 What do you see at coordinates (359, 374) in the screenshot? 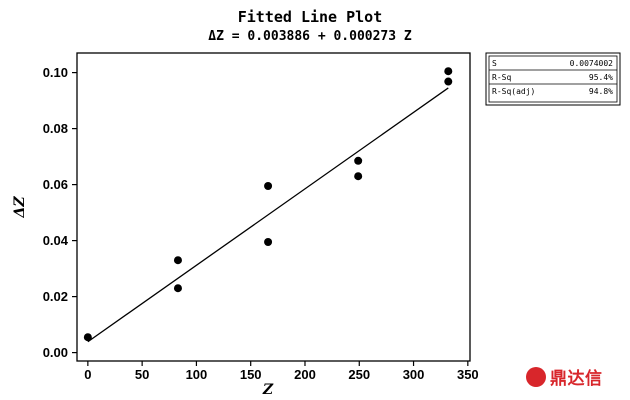
I see `x-tick-label: 250` at bounding box center [359, 374].